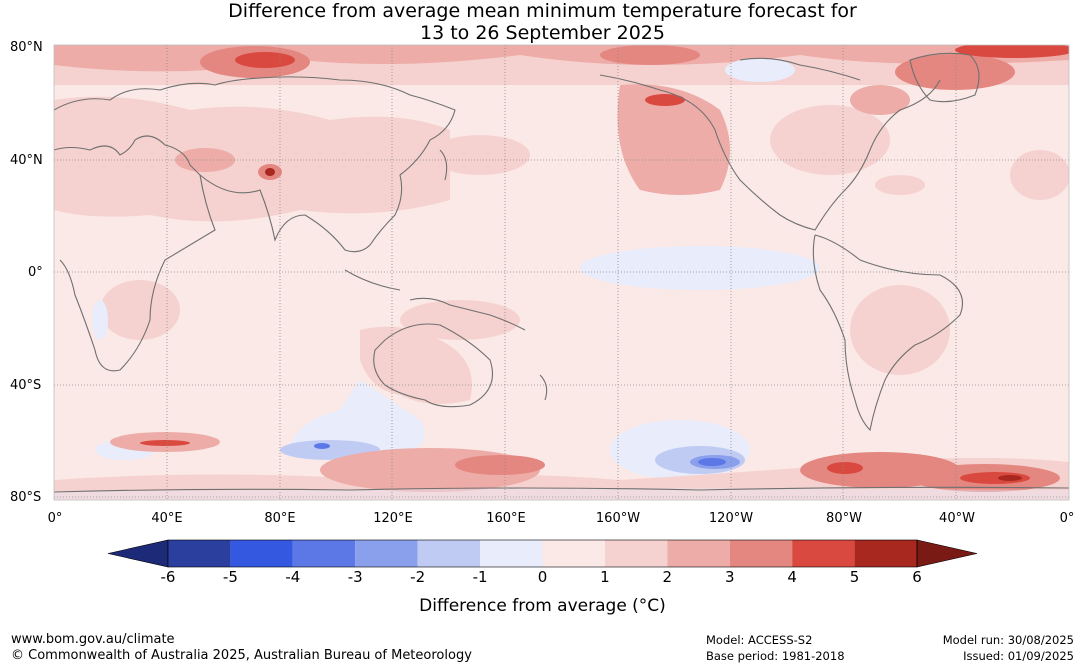 The height and width of the screenshot is (667, 1085). What do you see at coordinates (667, 577) in the screenshot?
I see `colorbar-tick-label: 2` at bounding box center [667, 577].